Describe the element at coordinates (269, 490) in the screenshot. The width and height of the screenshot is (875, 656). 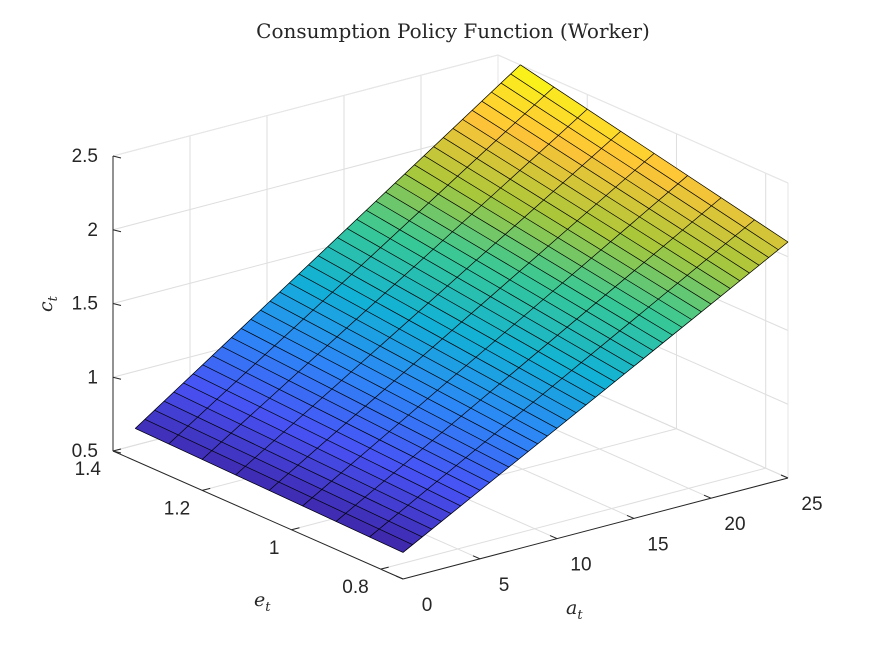
I see `mesh-line-a` at that location.